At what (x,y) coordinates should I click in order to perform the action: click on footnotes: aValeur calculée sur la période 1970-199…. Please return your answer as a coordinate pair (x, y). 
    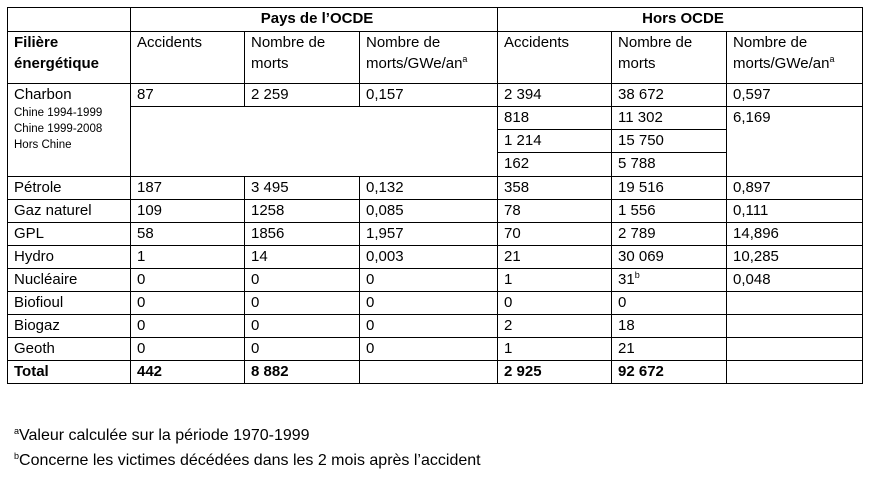
    Looking at the image, I should click on (247, 448).